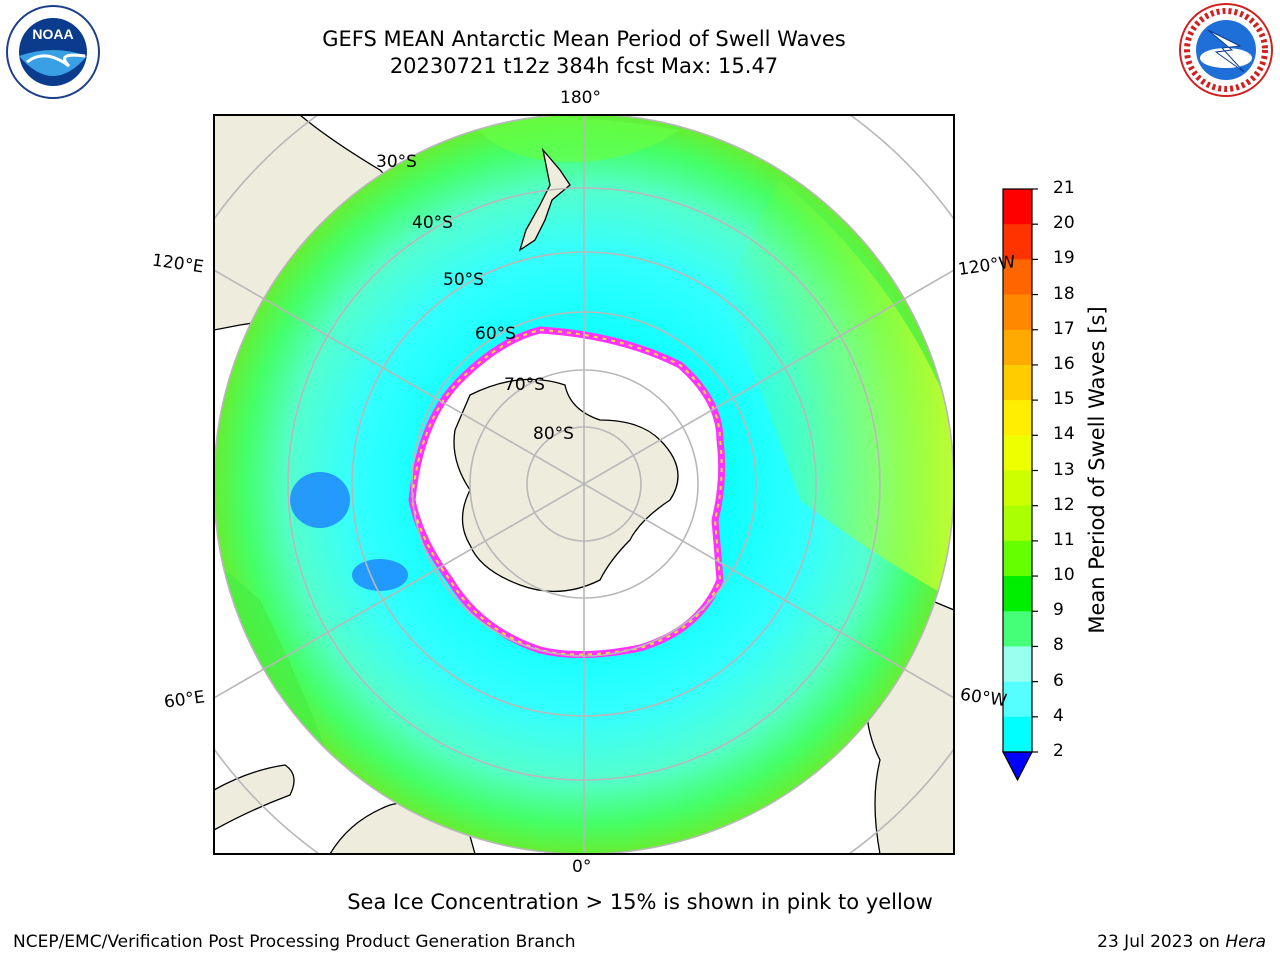  Describe the element at coordinates (1064, 258) in the screenshot. I see `colorbar-tick-label: 19` at that location.